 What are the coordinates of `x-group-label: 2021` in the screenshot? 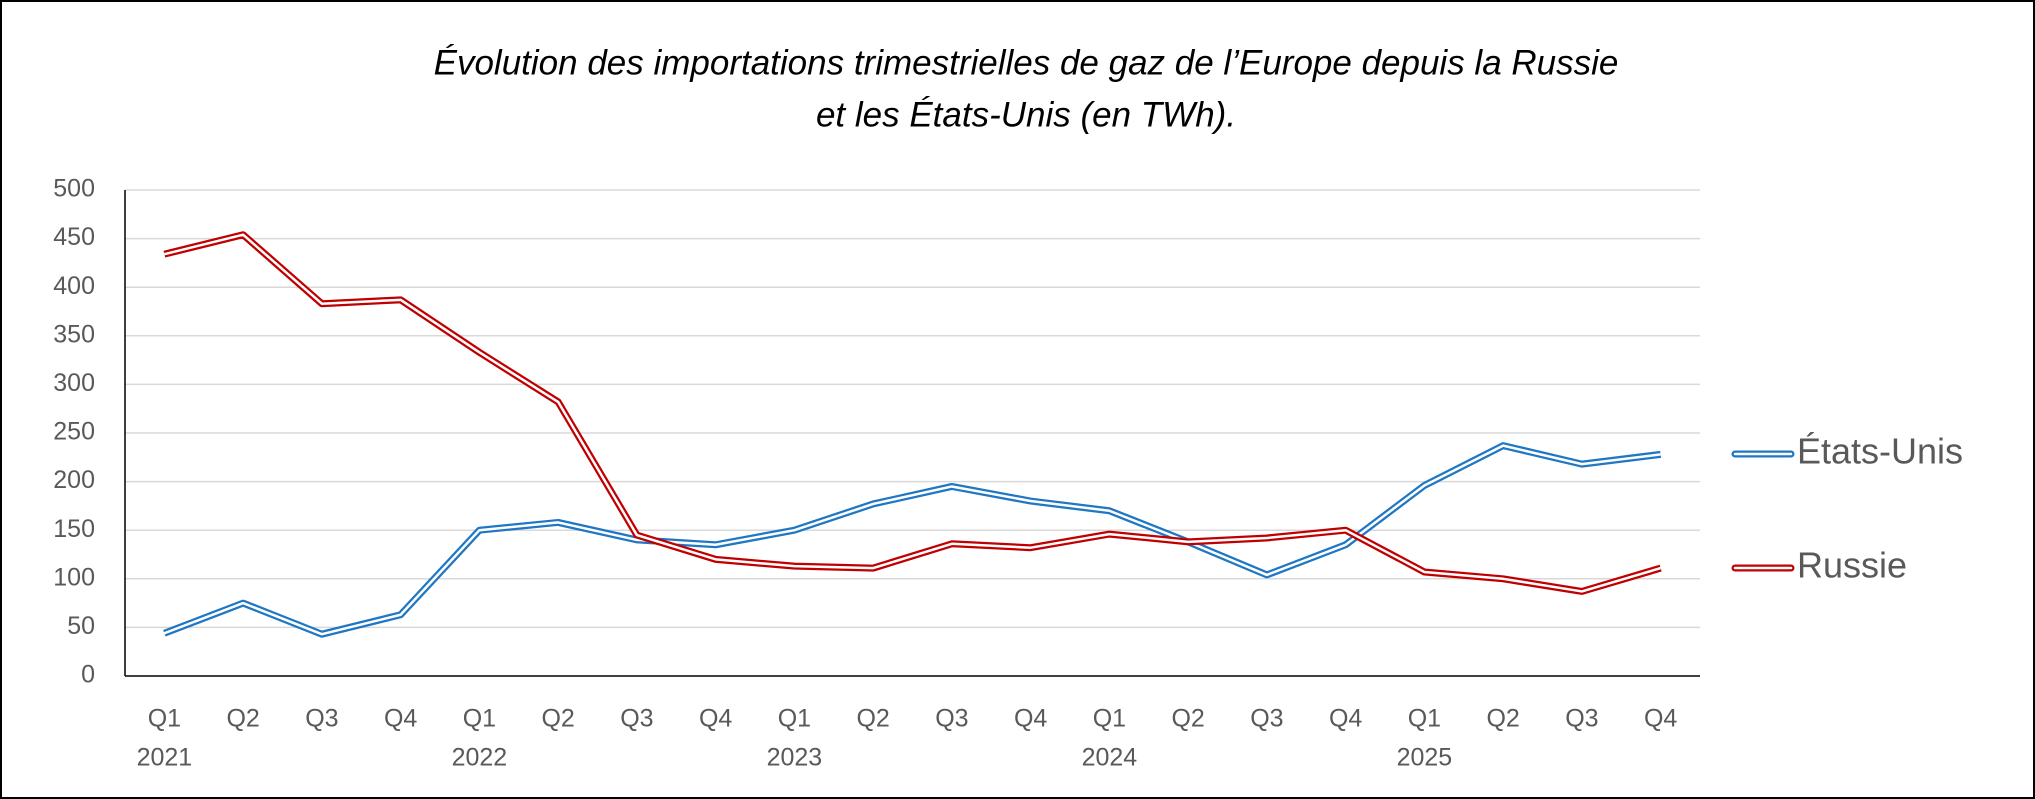 It's located at (165, 758).